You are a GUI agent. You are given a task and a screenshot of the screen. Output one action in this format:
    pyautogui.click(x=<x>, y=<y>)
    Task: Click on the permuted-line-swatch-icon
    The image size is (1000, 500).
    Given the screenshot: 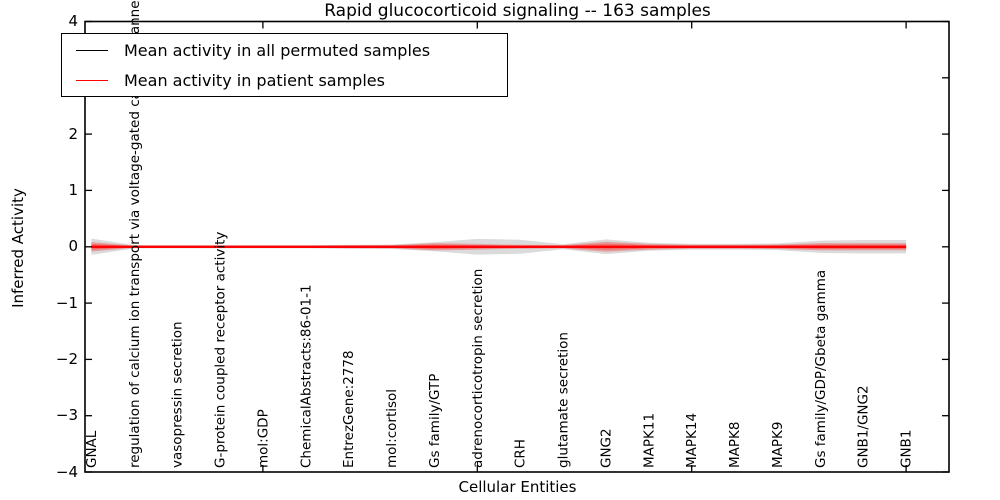 What is the action you would take?
    pyautogui.click(x=92, y=50)
    